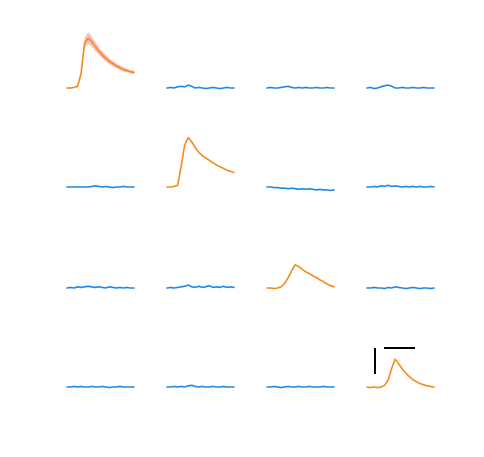  I want to click on trace-r4c1, so click(100, 387).